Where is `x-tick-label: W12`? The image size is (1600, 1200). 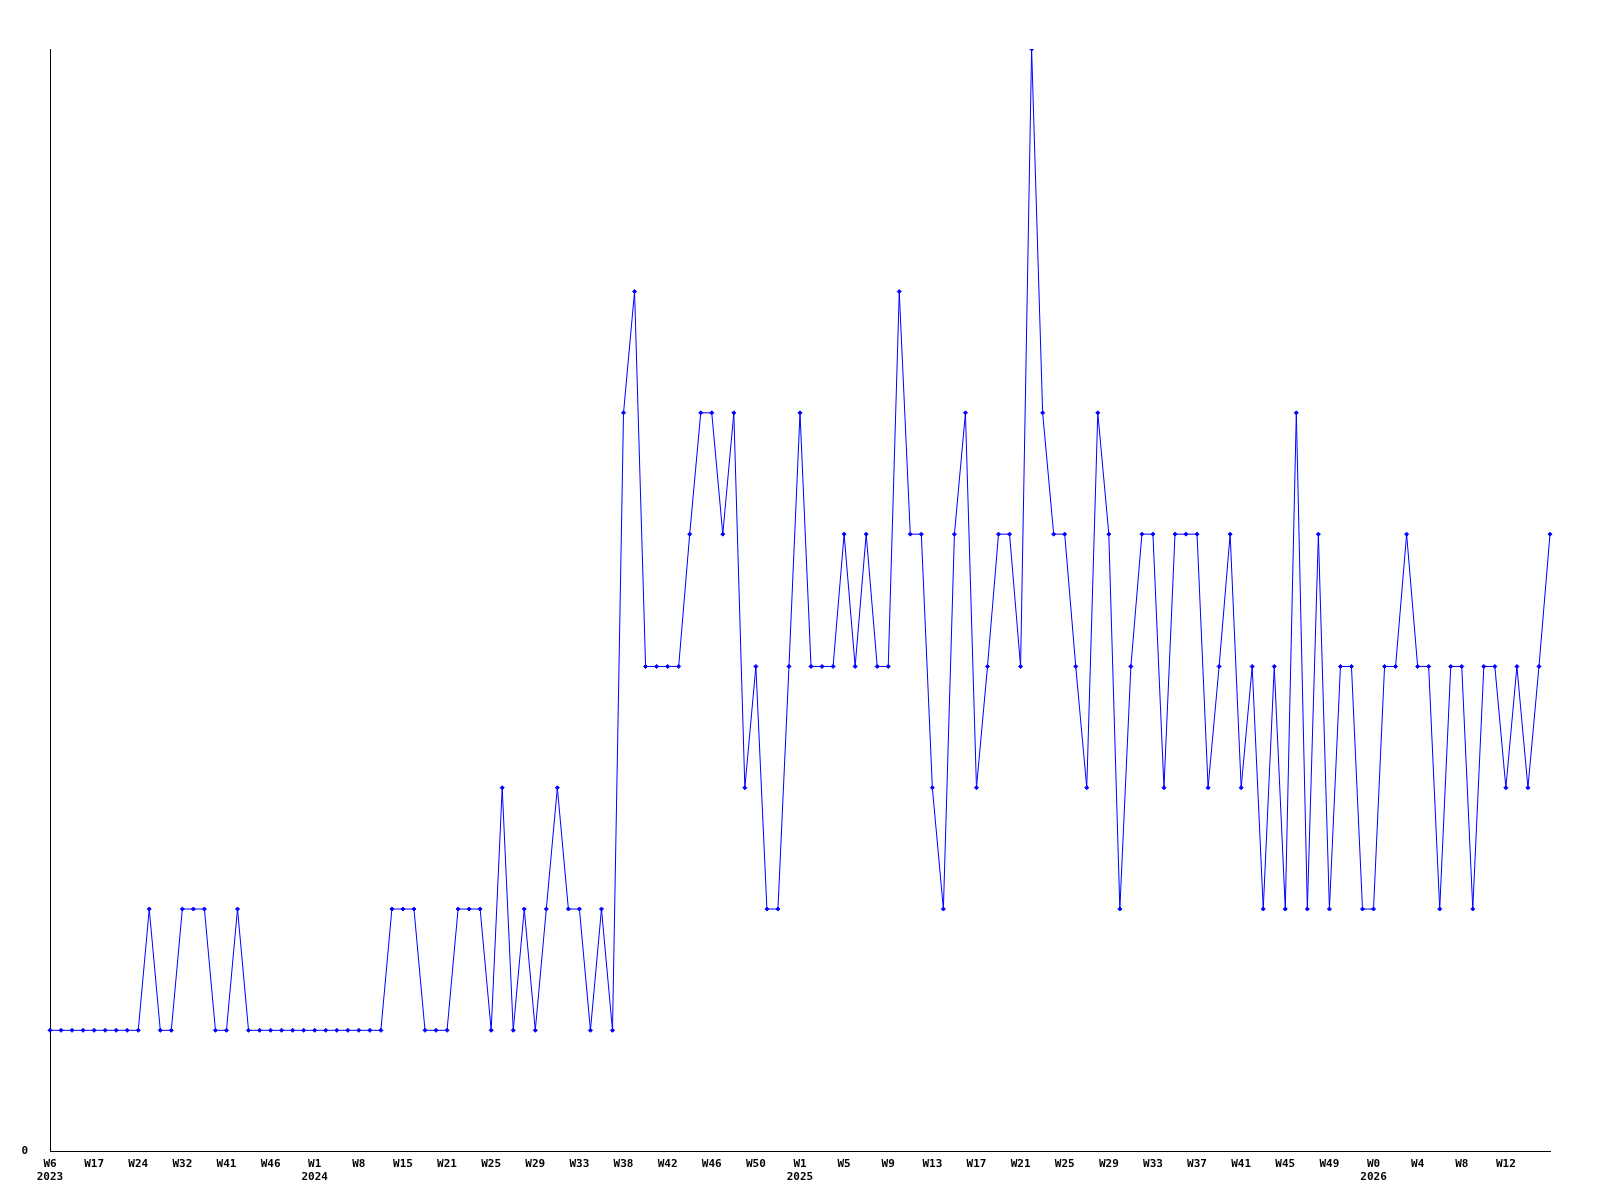
x-tick-label: W12 is located at coordinates (1505, 1164).